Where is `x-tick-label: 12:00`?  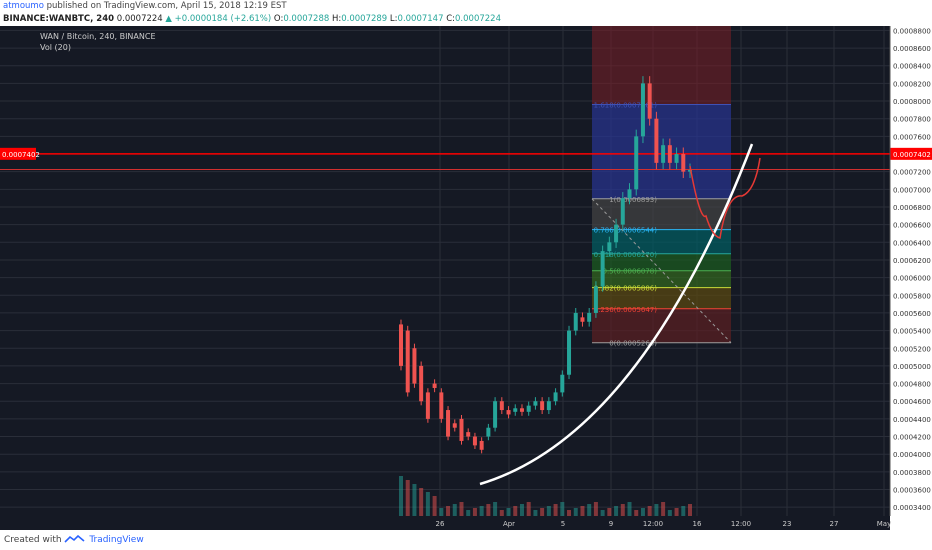 x-tick-label: 12:00 is located at coordinates (653, 524).